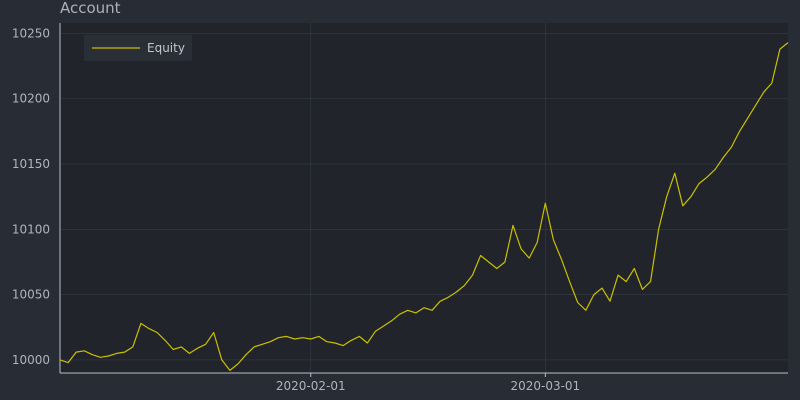 The image size is (800, 400). What do you see at coordinates (31, 360) in the screenshot?
I see `y-tick-label: 10000` at bounding box center [31, 360].